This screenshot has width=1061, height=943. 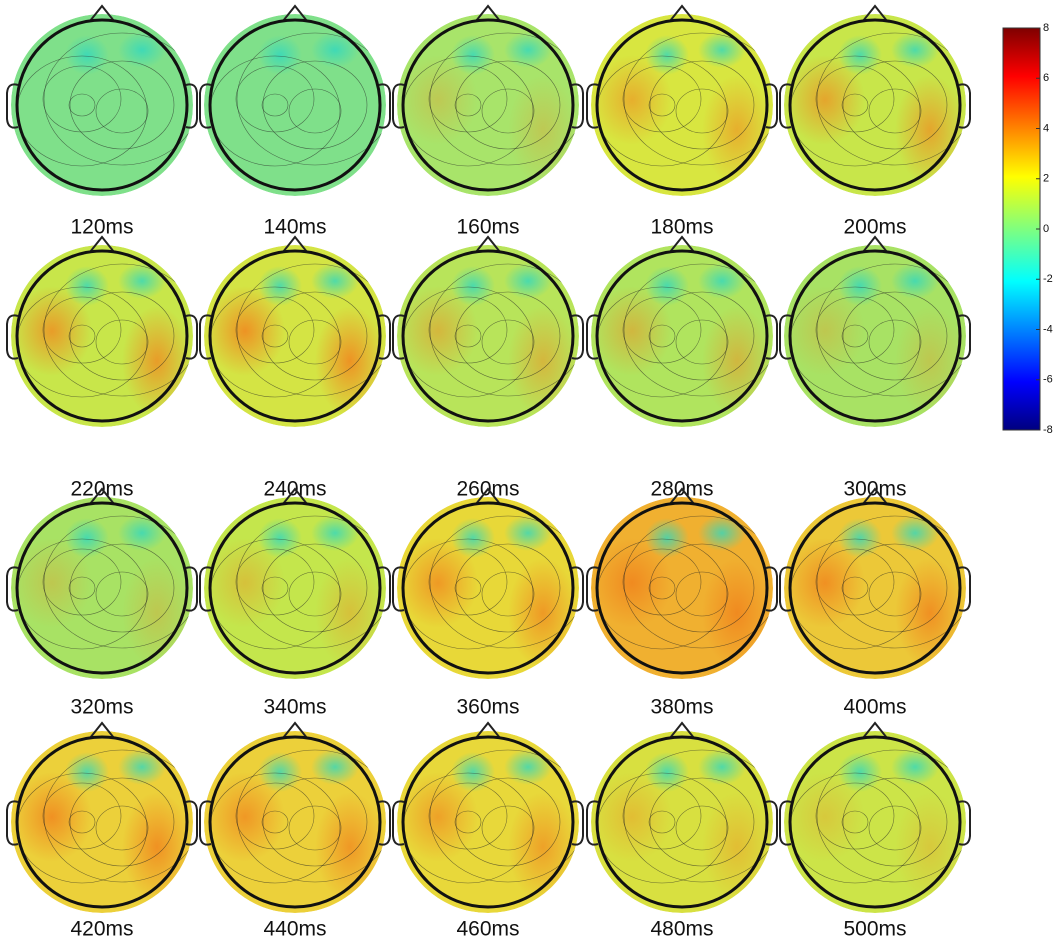 What do you see at coordinates (874, 227) in the screenshot?
I see `panel-label: 200ms` at bounding box center [874, 227].